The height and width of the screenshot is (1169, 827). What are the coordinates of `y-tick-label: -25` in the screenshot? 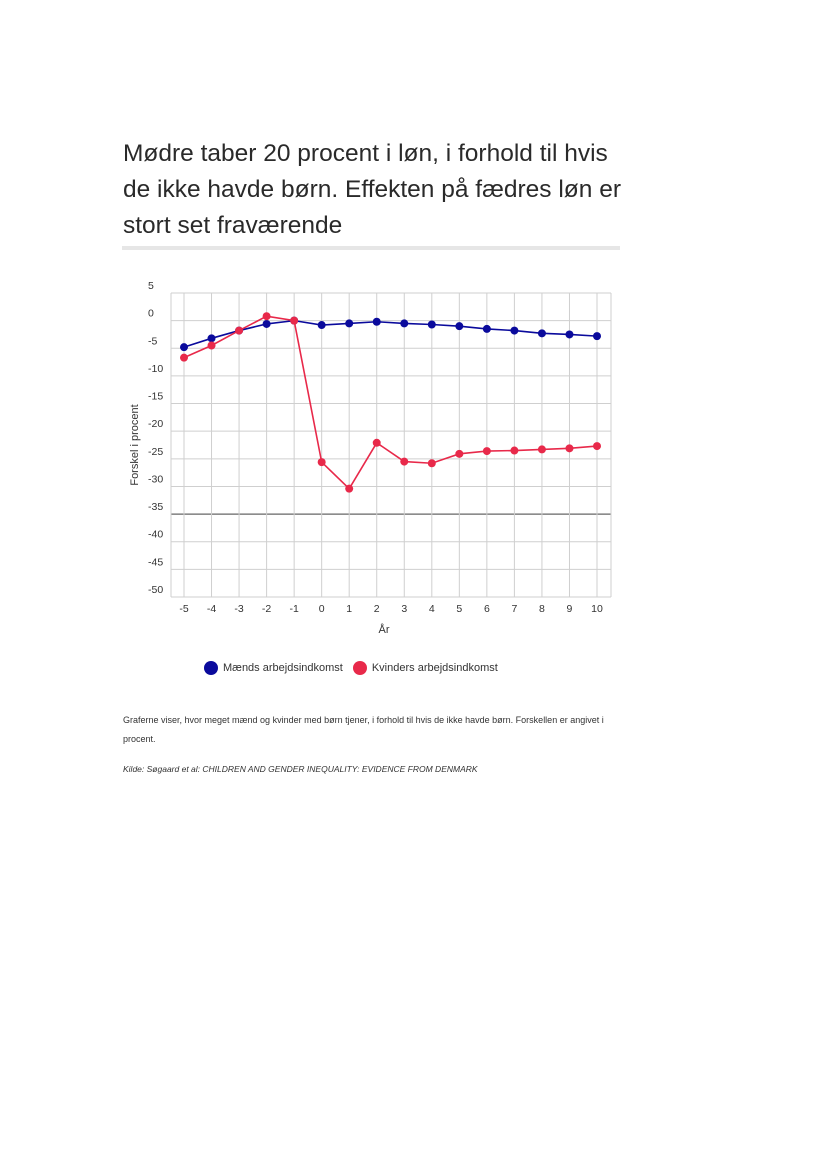 It's located at (155, 452).